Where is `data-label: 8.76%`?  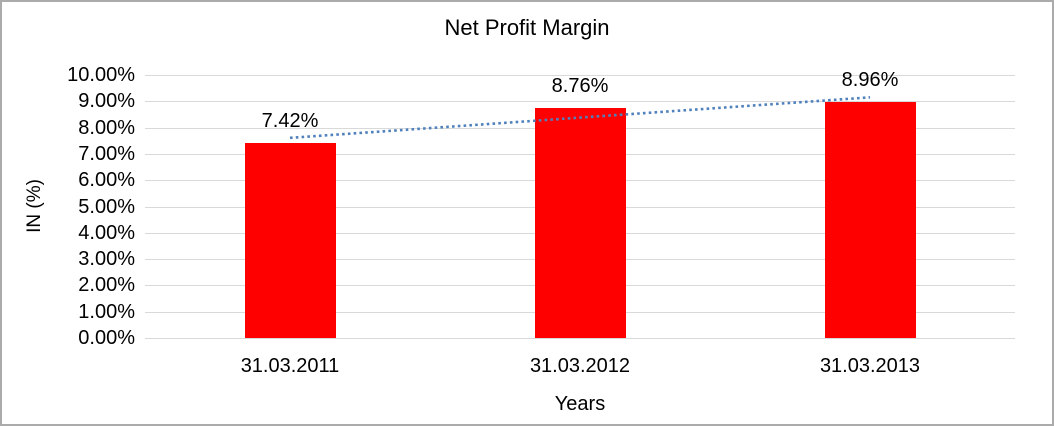 data-label: 8.76% is located at coordinates (580, 85).